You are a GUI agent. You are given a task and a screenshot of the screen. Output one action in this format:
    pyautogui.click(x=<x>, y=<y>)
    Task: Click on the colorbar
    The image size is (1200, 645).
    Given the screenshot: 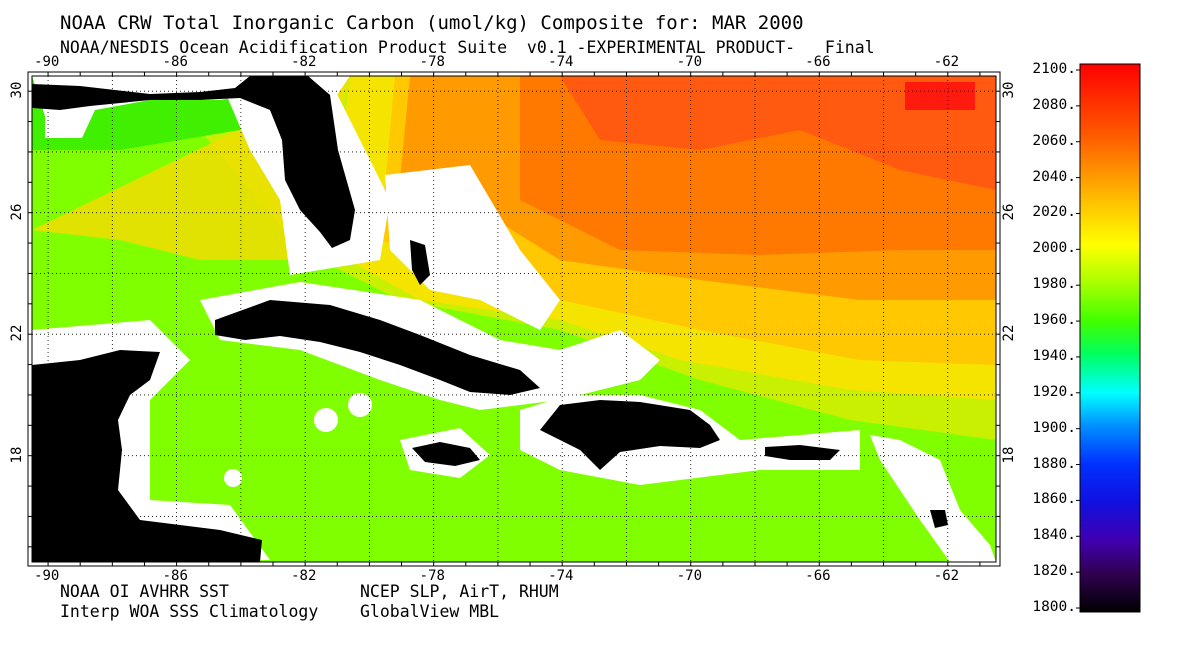 What is the action you would take?
    pyautogui.click(x=1110, y=338)
    